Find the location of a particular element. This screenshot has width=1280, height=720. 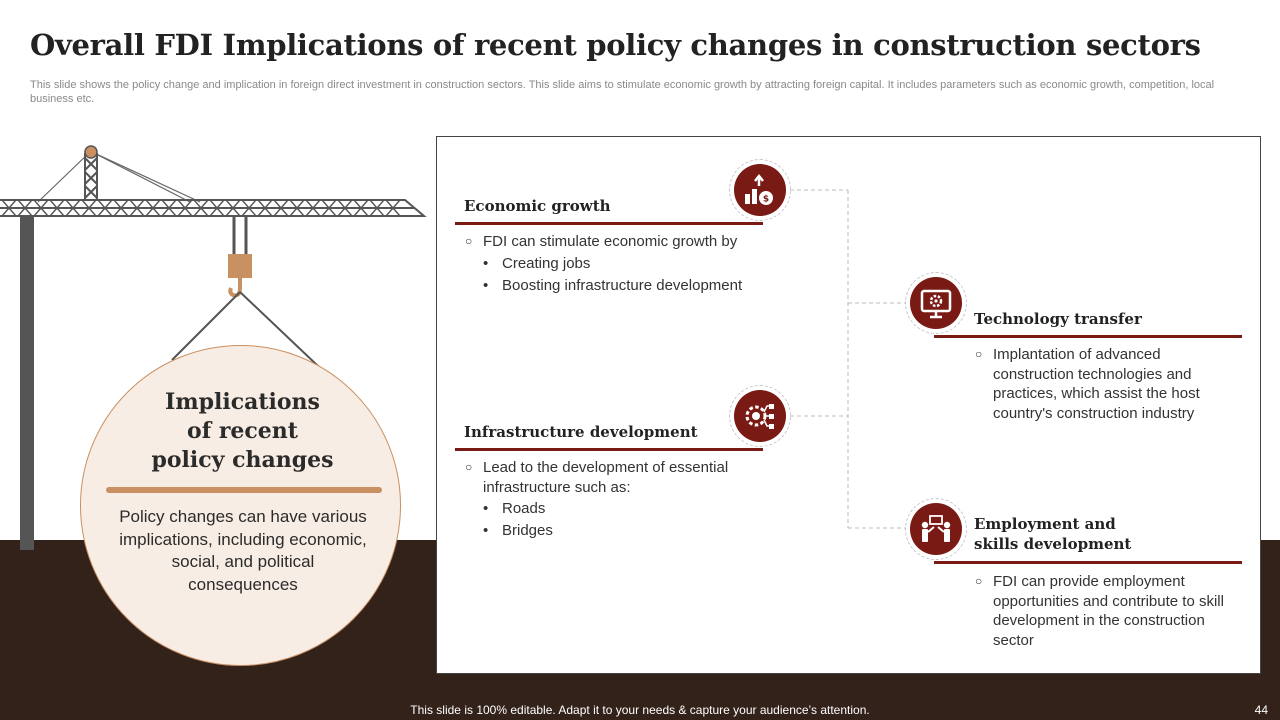

monitor-gear-icon is located at coordinates (936, 304).